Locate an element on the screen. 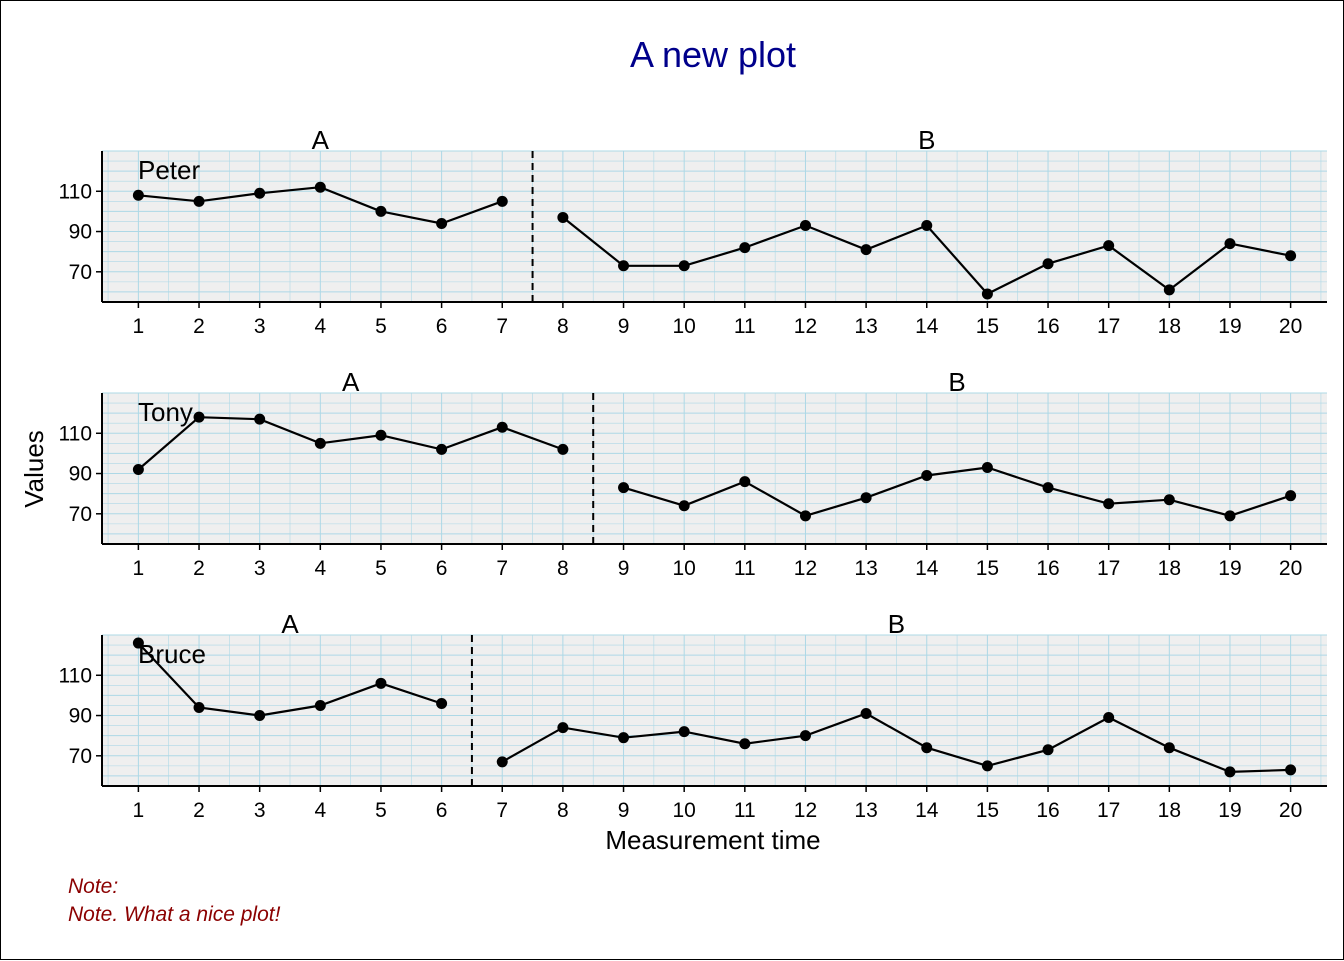 Image resolution: width=1344 pixels, height=961 pixels. x-tick-label: 12 is located at coordinates (805, 568).